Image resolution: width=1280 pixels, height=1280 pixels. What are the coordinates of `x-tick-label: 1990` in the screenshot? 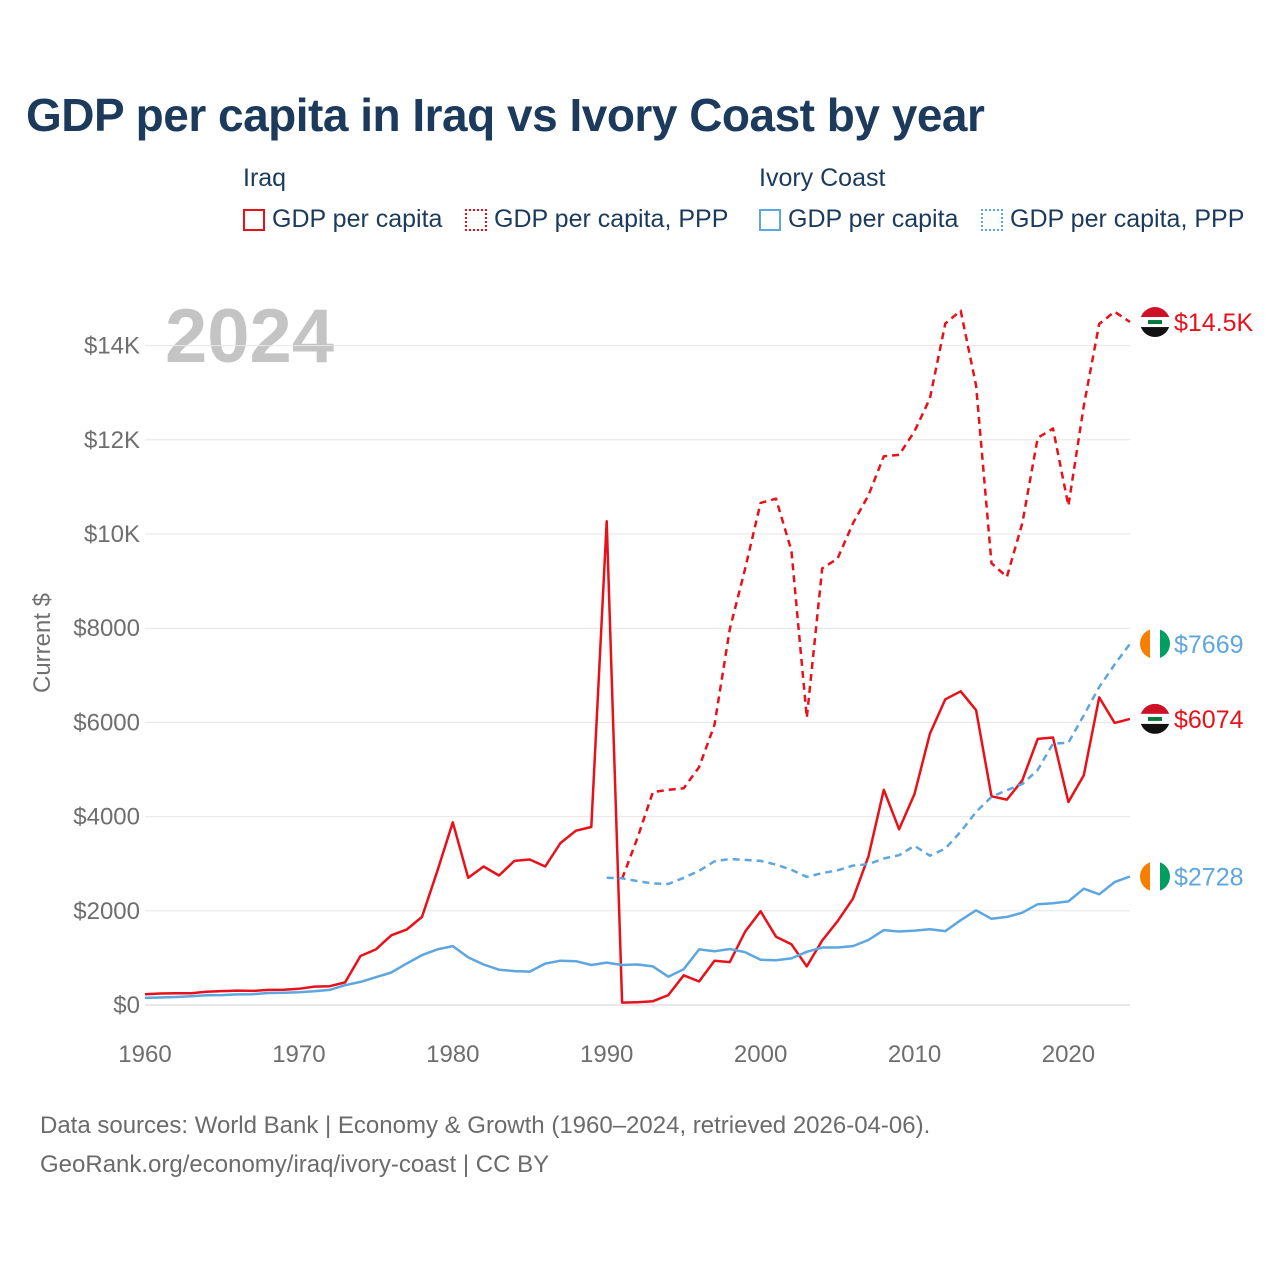 It's located at (606, 1054).